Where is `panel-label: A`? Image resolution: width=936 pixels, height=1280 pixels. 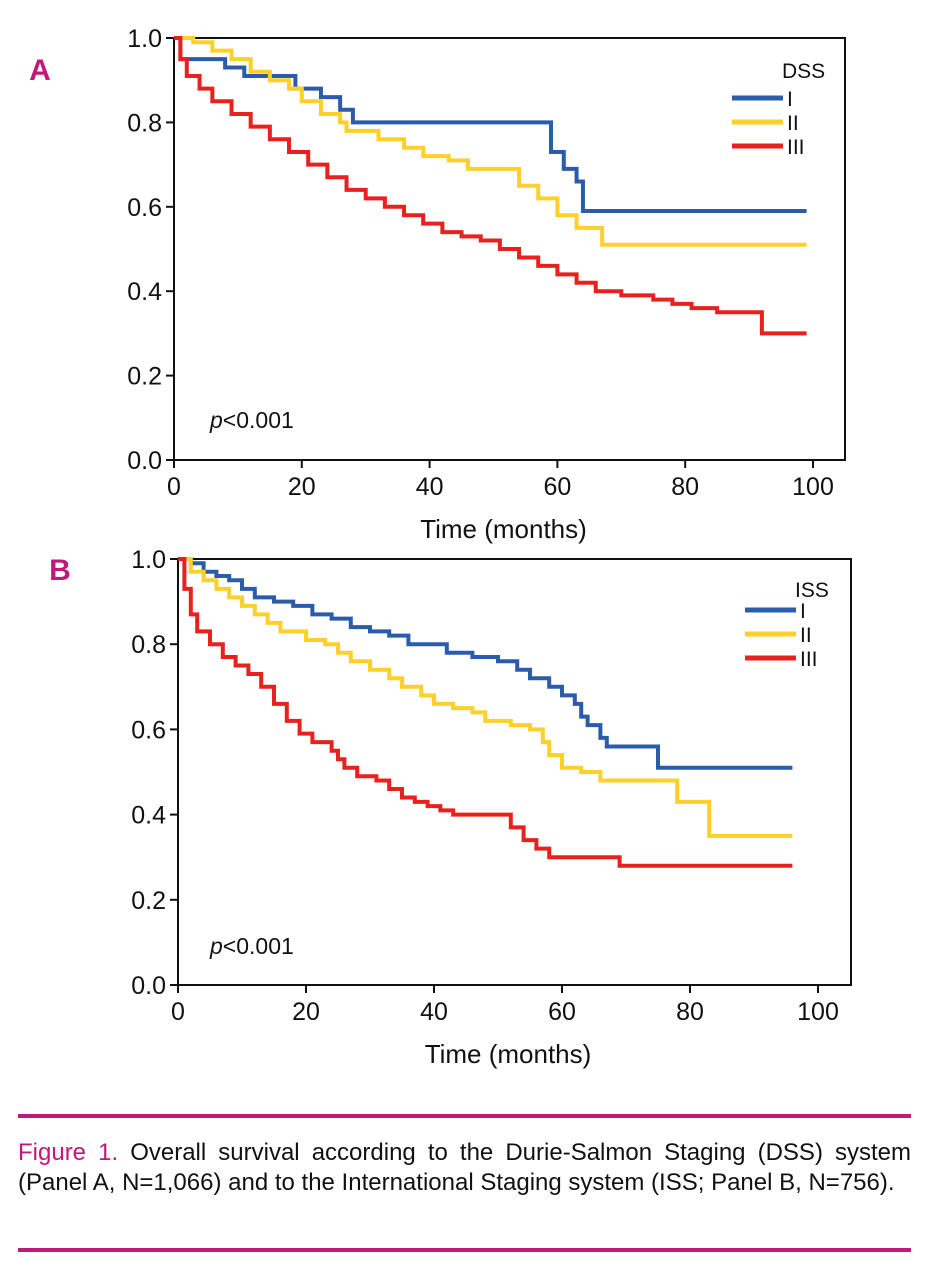 panel-label: A is located at coordinates (40, 70).